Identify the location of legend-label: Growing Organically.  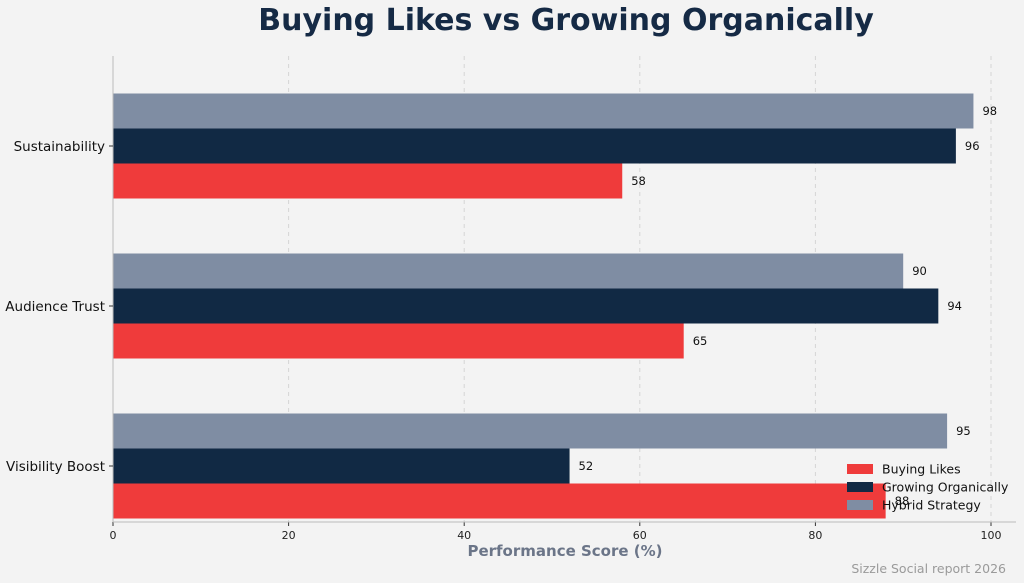
(945, 487).